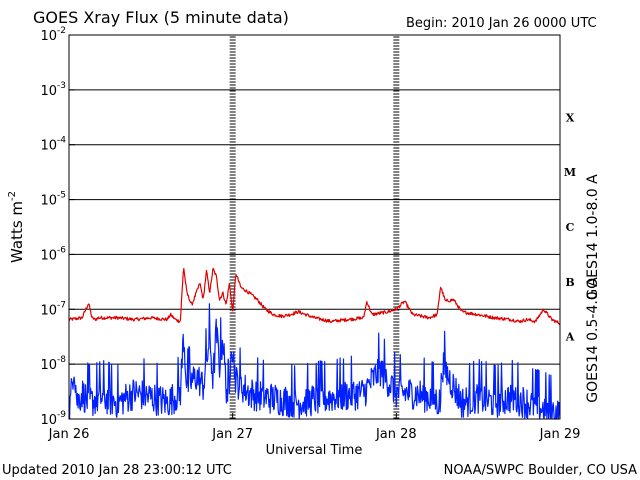 The image size is (640, 480). What do you see at coordinates (396, 434) in the screenshot?
I see `x-tick-label: Jan 28` at bounding box center [396, 434].